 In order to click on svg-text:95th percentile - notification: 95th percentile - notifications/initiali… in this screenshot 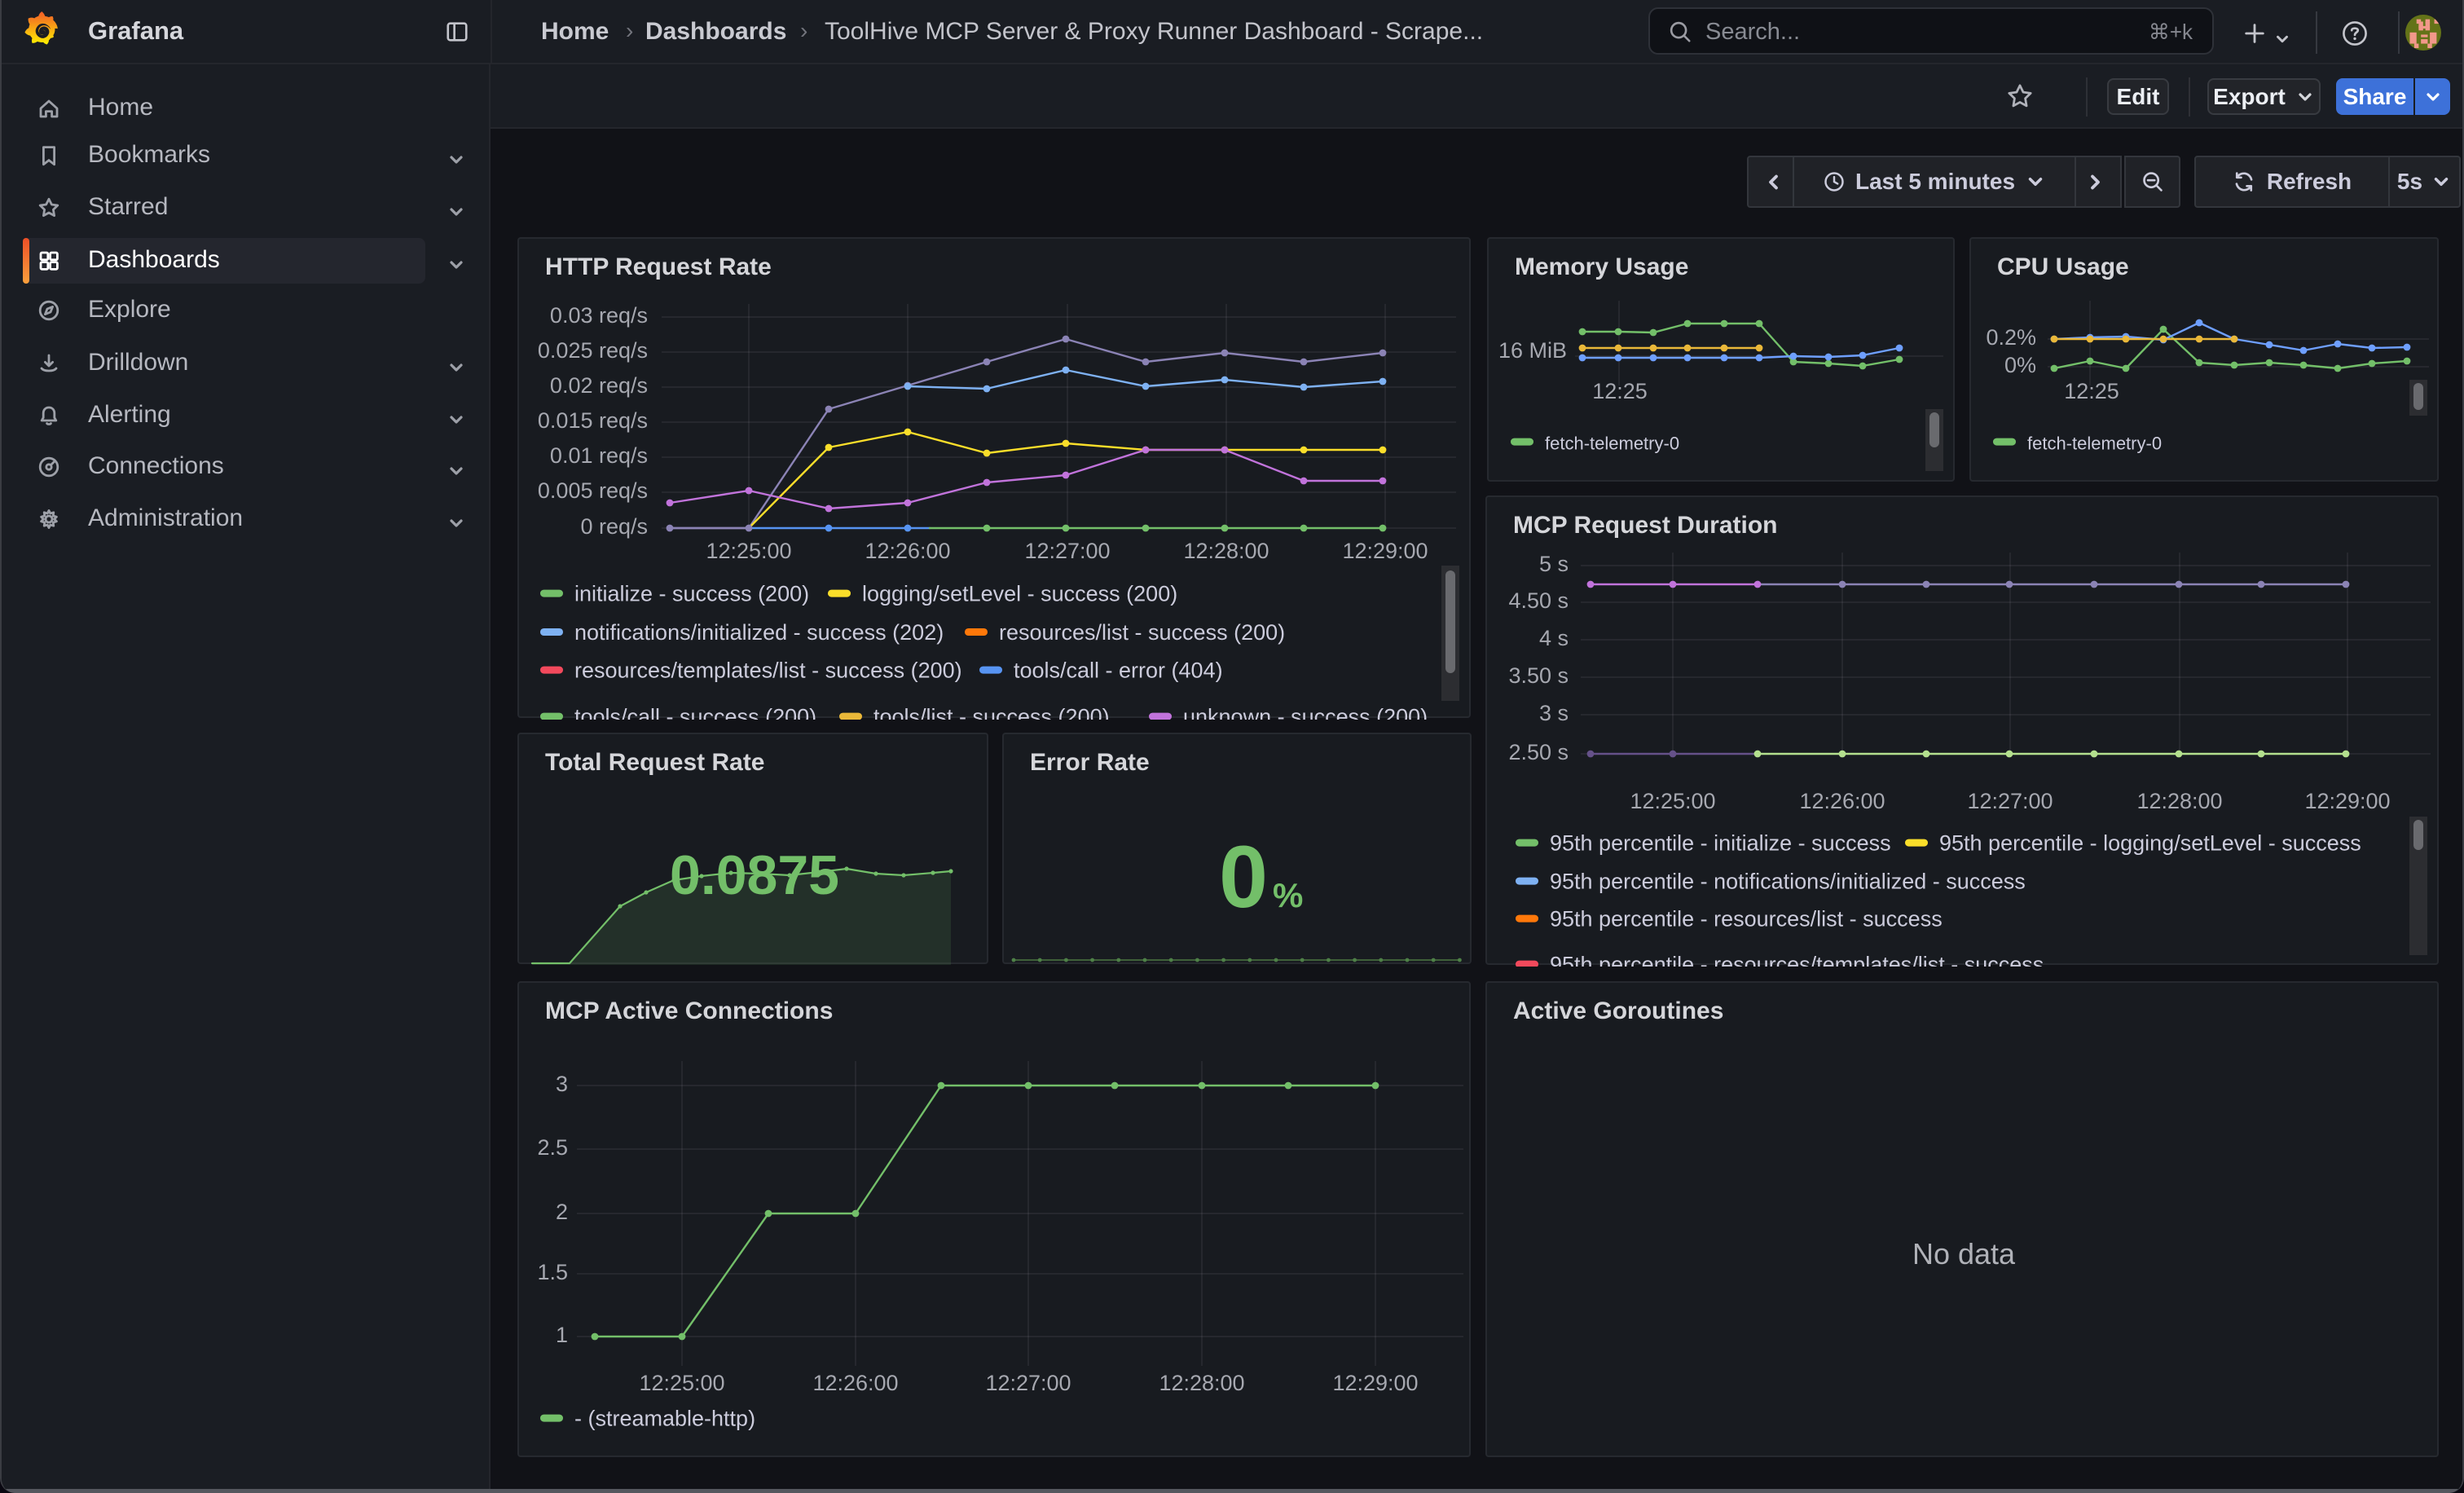, I will do `click(1788, 881)`.